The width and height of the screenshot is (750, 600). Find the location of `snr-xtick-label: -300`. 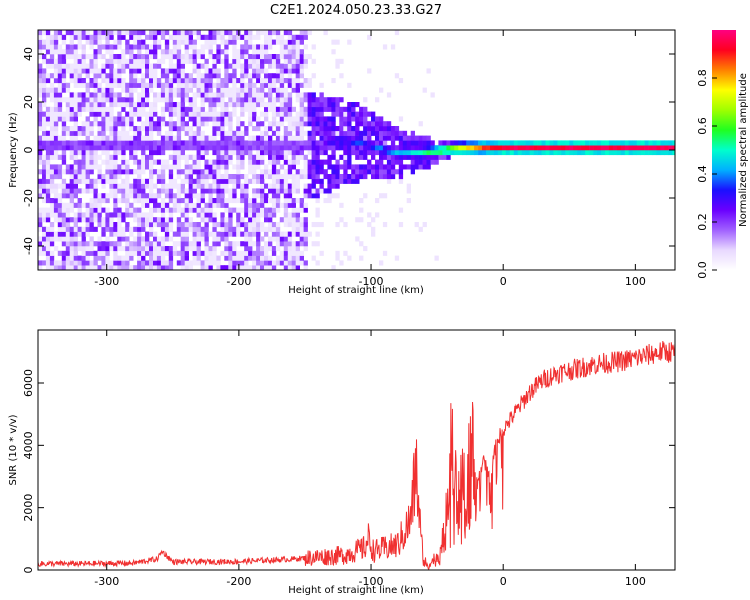

snr-xtick-label: -300 is located at coordinates (106, 581).